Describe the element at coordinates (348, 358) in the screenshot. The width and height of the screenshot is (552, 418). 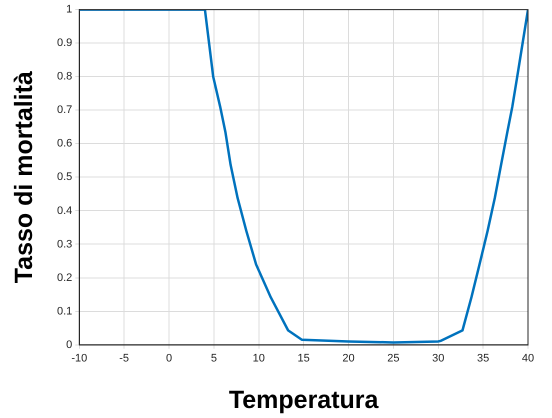
I see `x-tick-label: 20` at that location.